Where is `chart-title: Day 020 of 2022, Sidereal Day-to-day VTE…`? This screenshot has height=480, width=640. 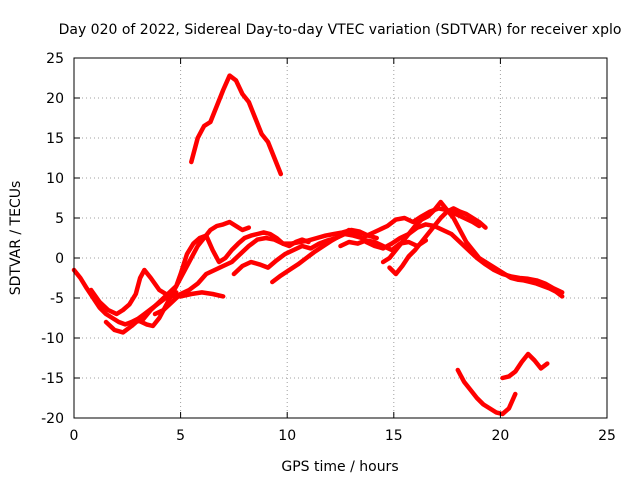 chart-title: Day 020 of 2022, Sidereal Day-to-day VTE… is located at coordinates (340, 30).